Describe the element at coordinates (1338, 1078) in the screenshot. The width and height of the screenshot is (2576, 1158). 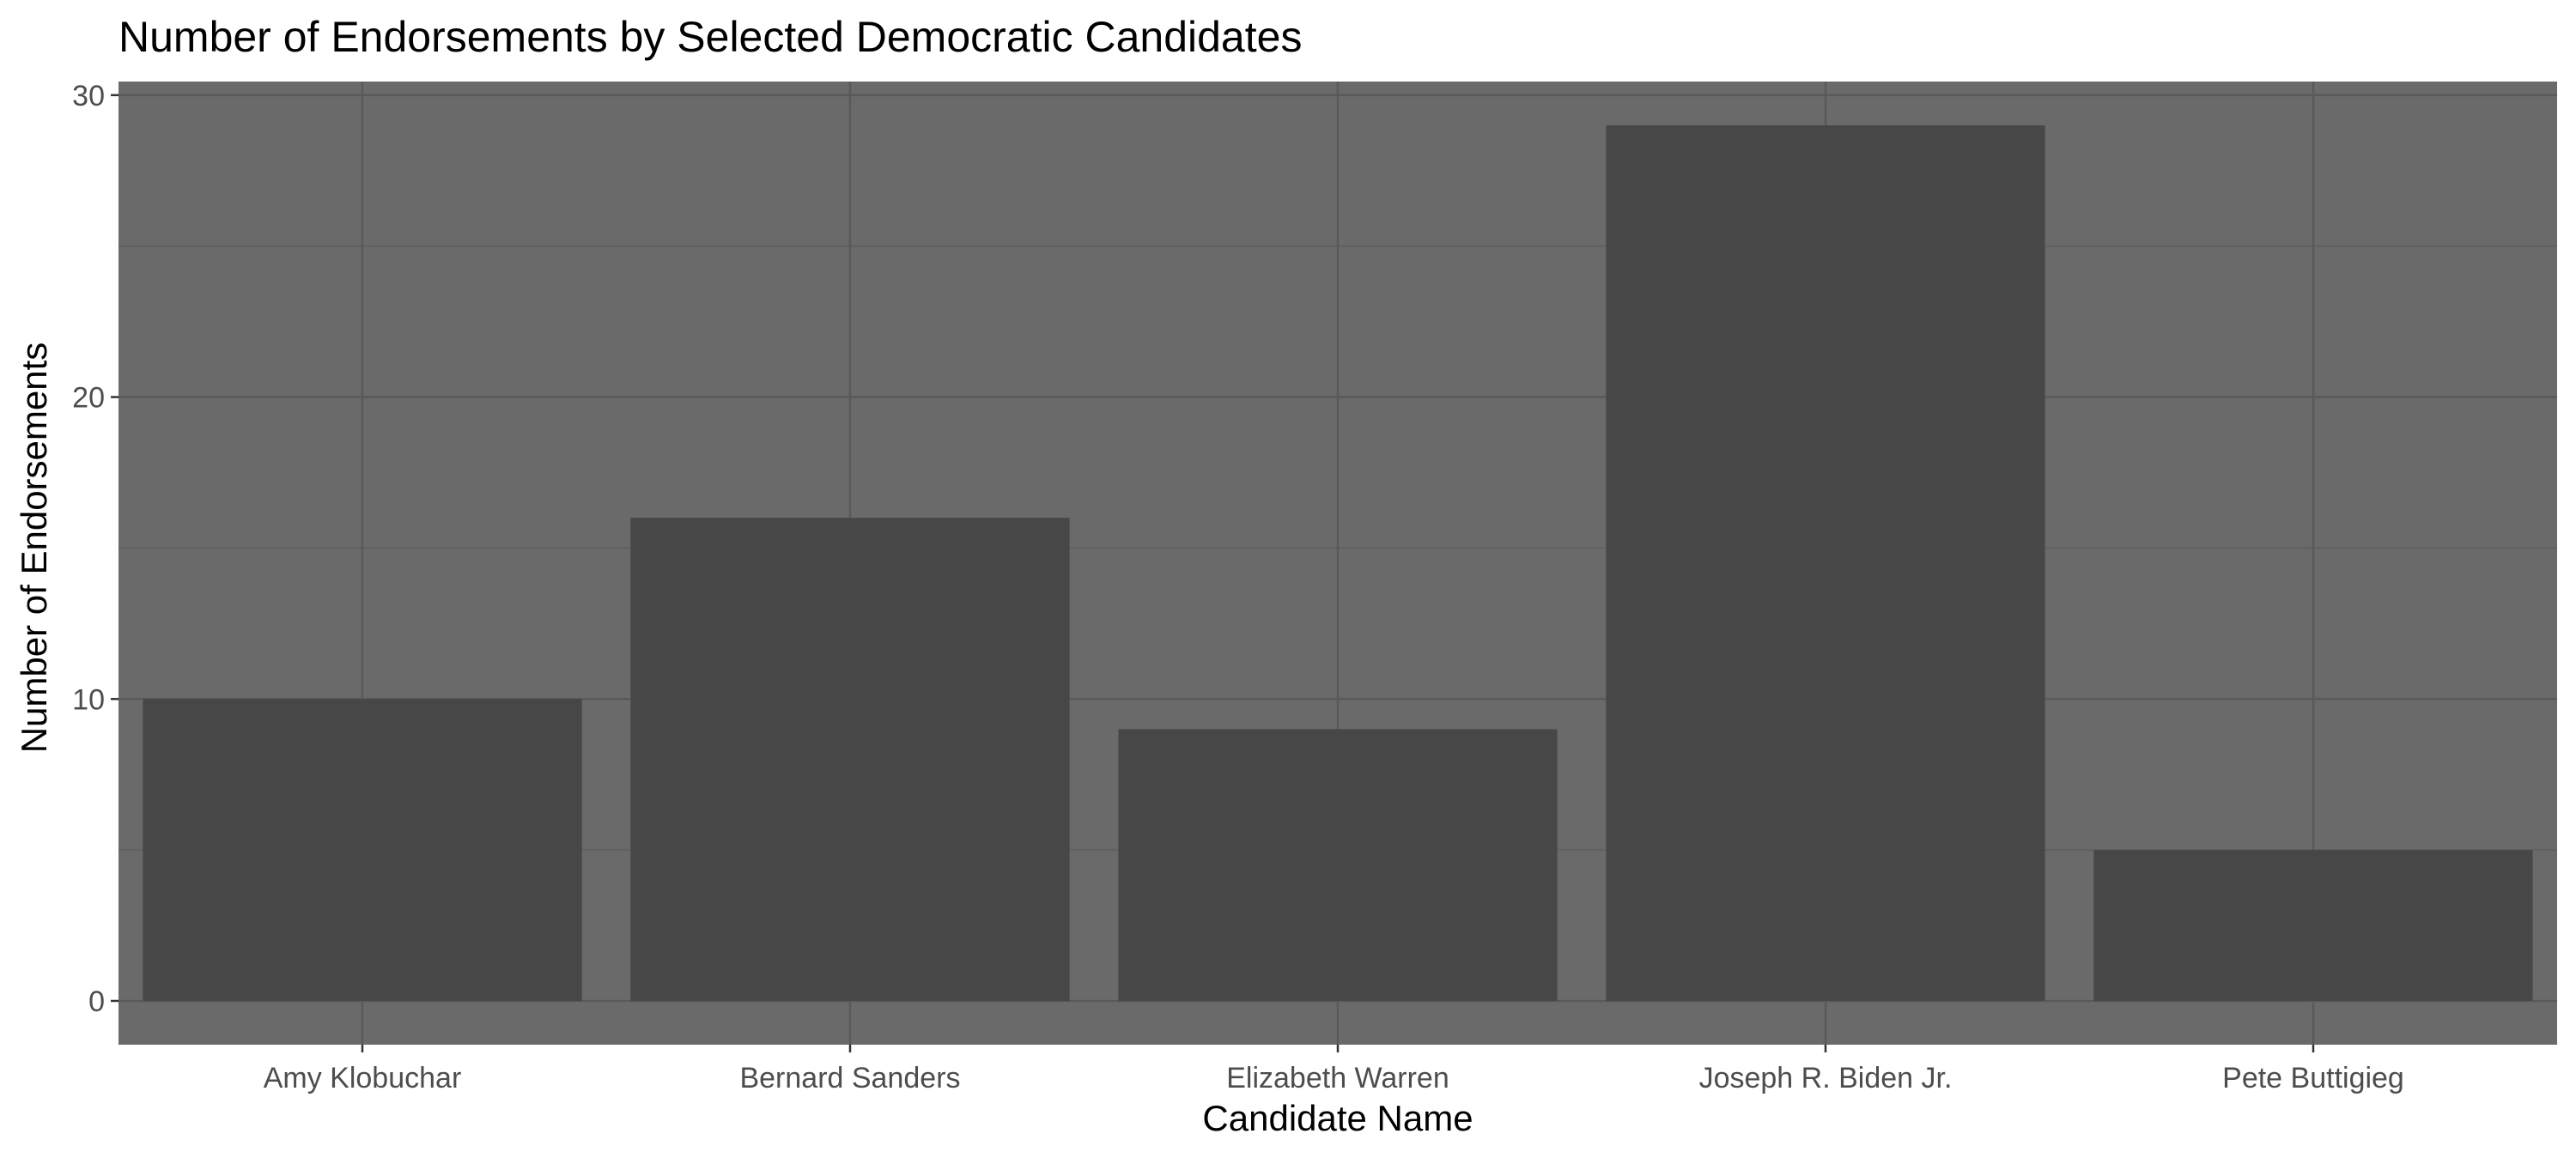
I see `x-tick-label: Elizabeth Warren` at that location.